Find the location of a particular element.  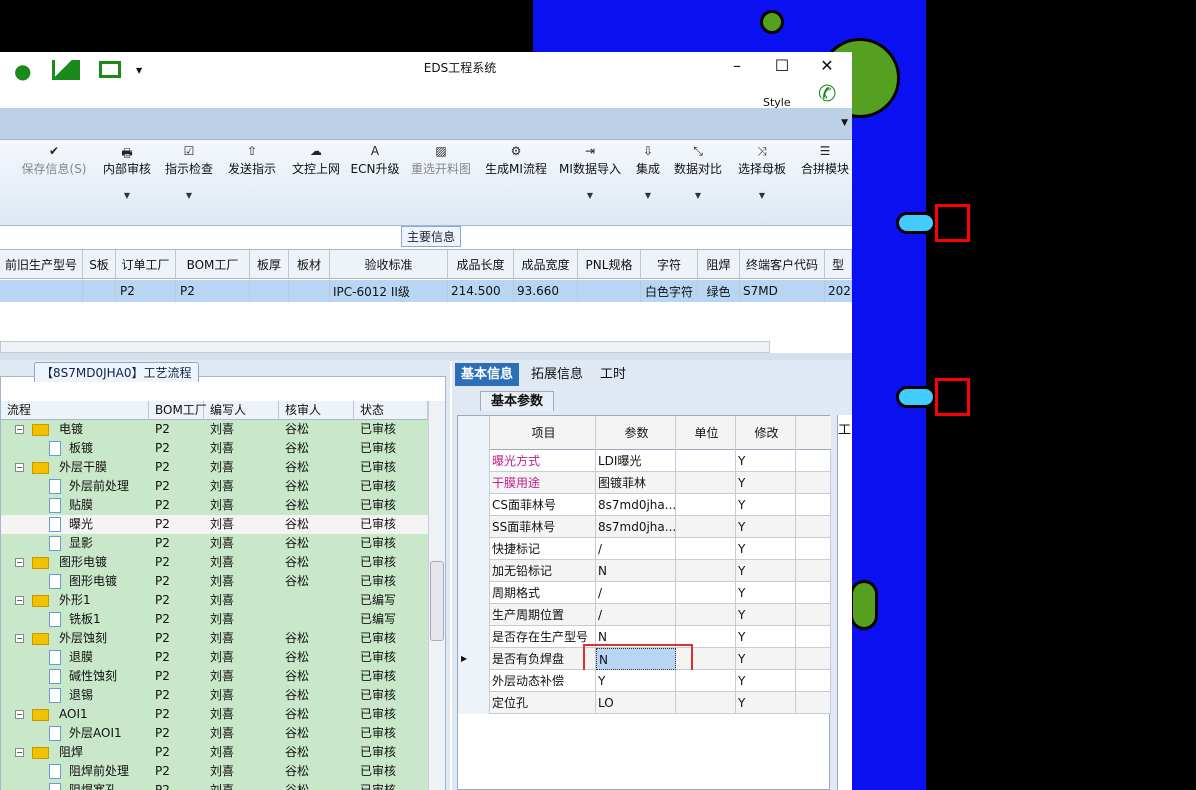

params-row: 是否存在生产型号 N Y is located at coordinates (644, 637).